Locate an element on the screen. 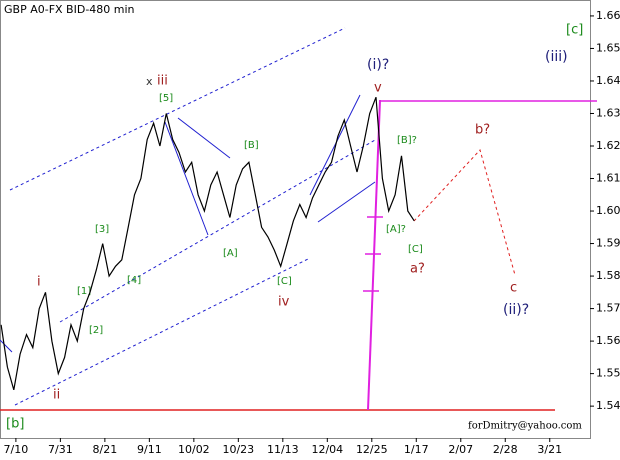 This screenshot has width=620, height=460. x-tick-label: 11/13 is located at coordinates (283, 449).